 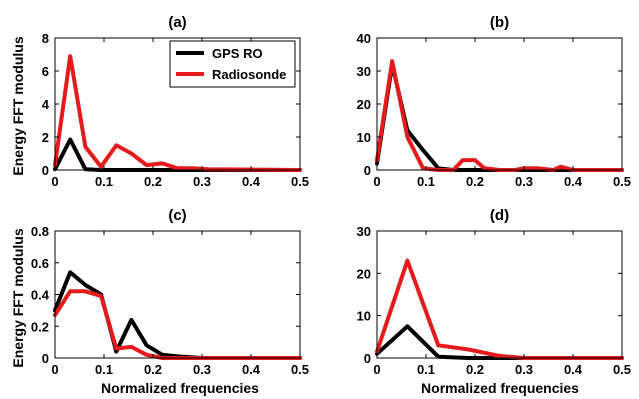 What do you see at coordinates (45, 71) in the screenshot?
I see `y-tick-label: 6` at bounding box center [45, 71].